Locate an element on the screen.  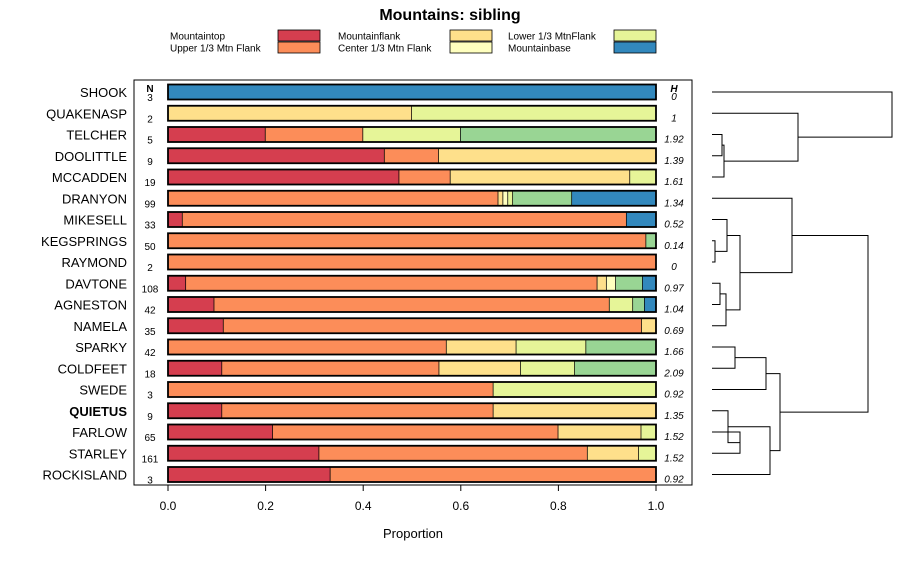
bar-row: MCCADDEN 19 1.61 is located at coordinates (368, 178).